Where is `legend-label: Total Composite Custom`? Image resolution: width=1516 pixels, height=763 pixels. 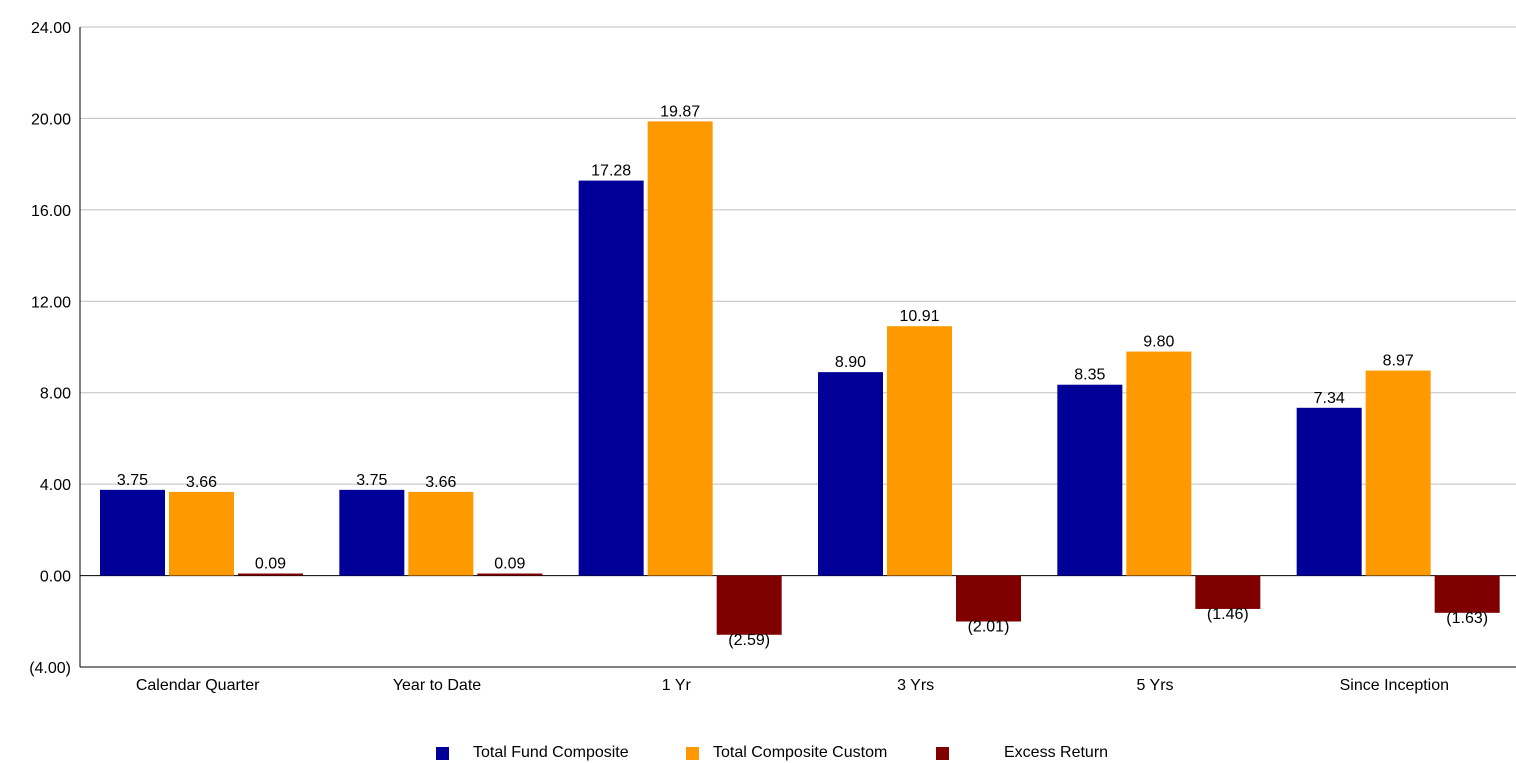 legend-label: Total Composite Custom is located at coordinates (800, 752).